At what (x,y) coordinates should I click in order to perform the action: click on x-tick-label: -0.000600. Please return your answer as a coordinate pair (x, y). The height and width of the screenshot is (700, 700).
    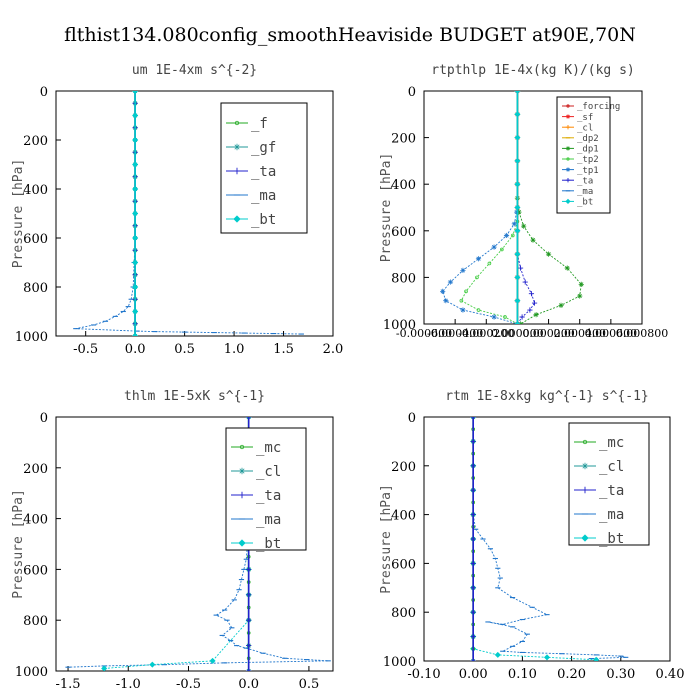
    Looking at the image, I should click on (424, 333).